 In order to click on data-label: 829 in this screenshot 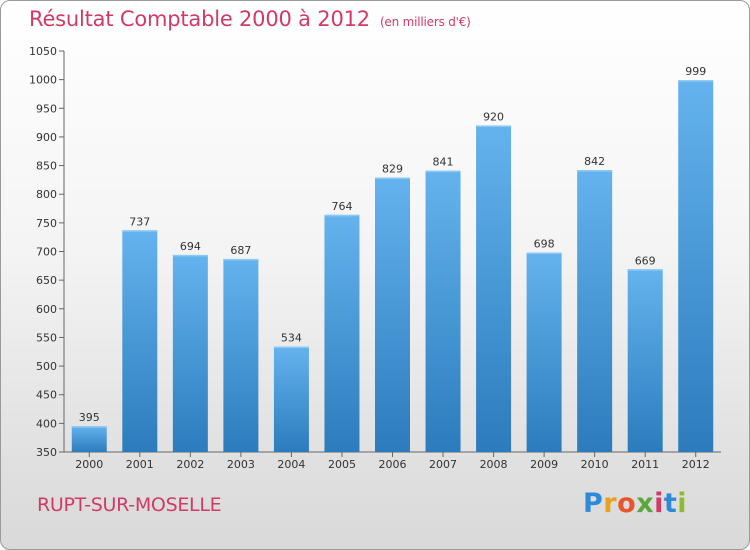, I will do `click(392, 169)`.